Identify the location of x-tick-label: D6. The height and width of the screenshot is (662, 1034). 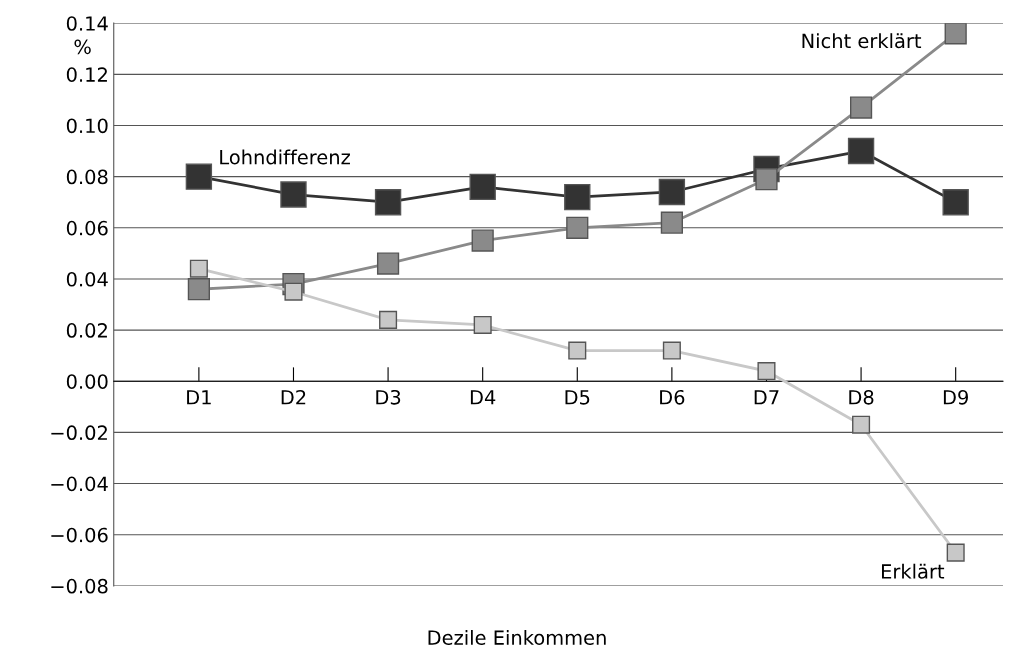
(672, 397).